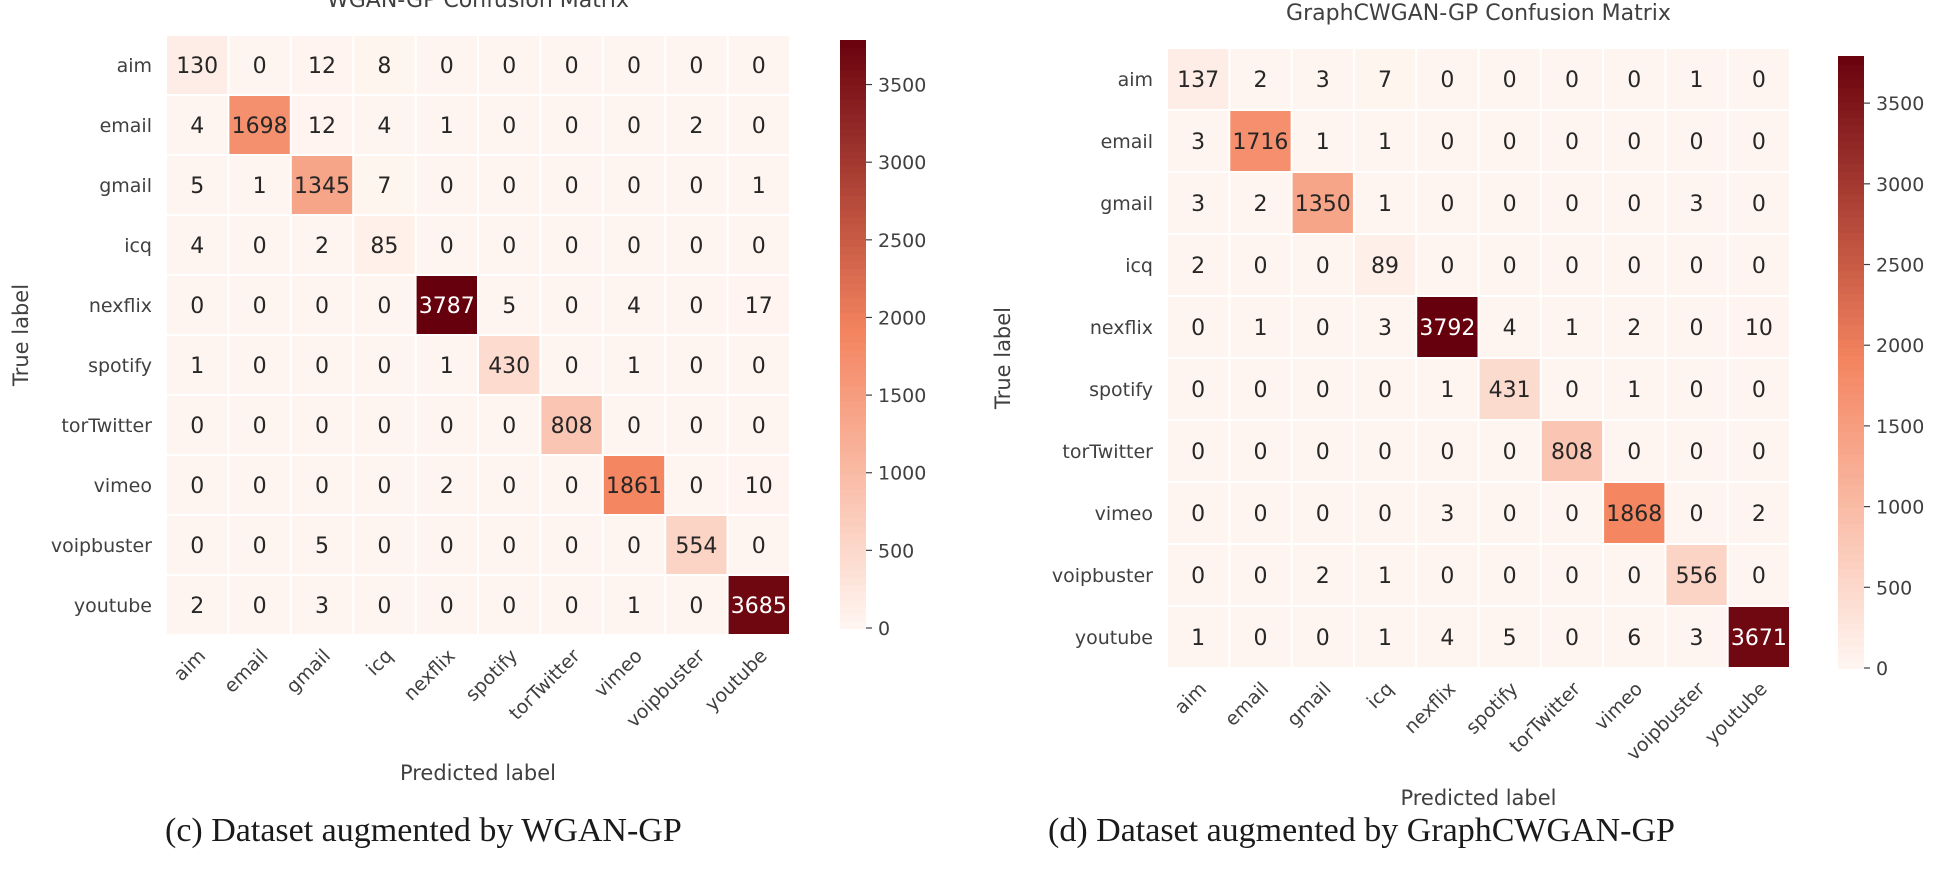 The height and width of the screenshot is (871, 1939). What do you see at coordinates (384, 66) in the screenshot?
I see `cell-value-label: 8` at bounding box center [384, 66].